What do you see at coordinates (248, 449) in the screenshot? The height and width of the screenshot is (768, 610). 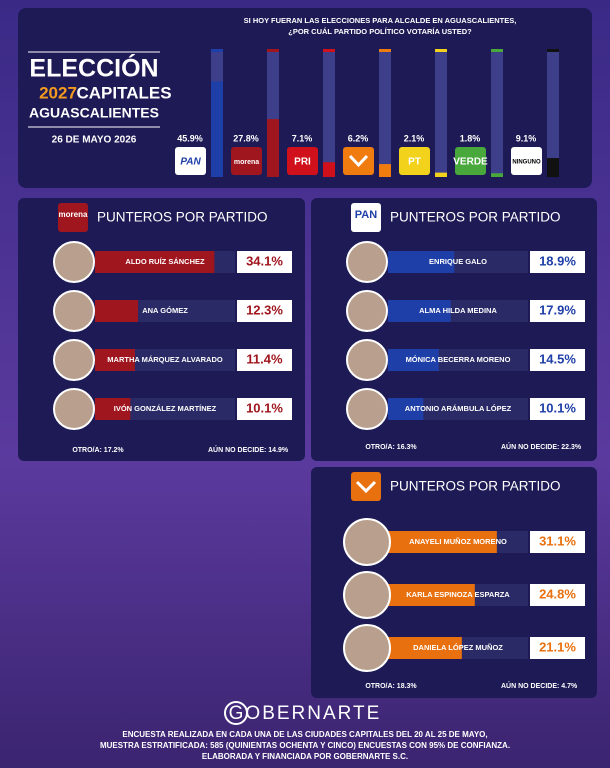 I see `note: AÚN NO DECIDE: 14.9%` at bounding box center [248, 449].